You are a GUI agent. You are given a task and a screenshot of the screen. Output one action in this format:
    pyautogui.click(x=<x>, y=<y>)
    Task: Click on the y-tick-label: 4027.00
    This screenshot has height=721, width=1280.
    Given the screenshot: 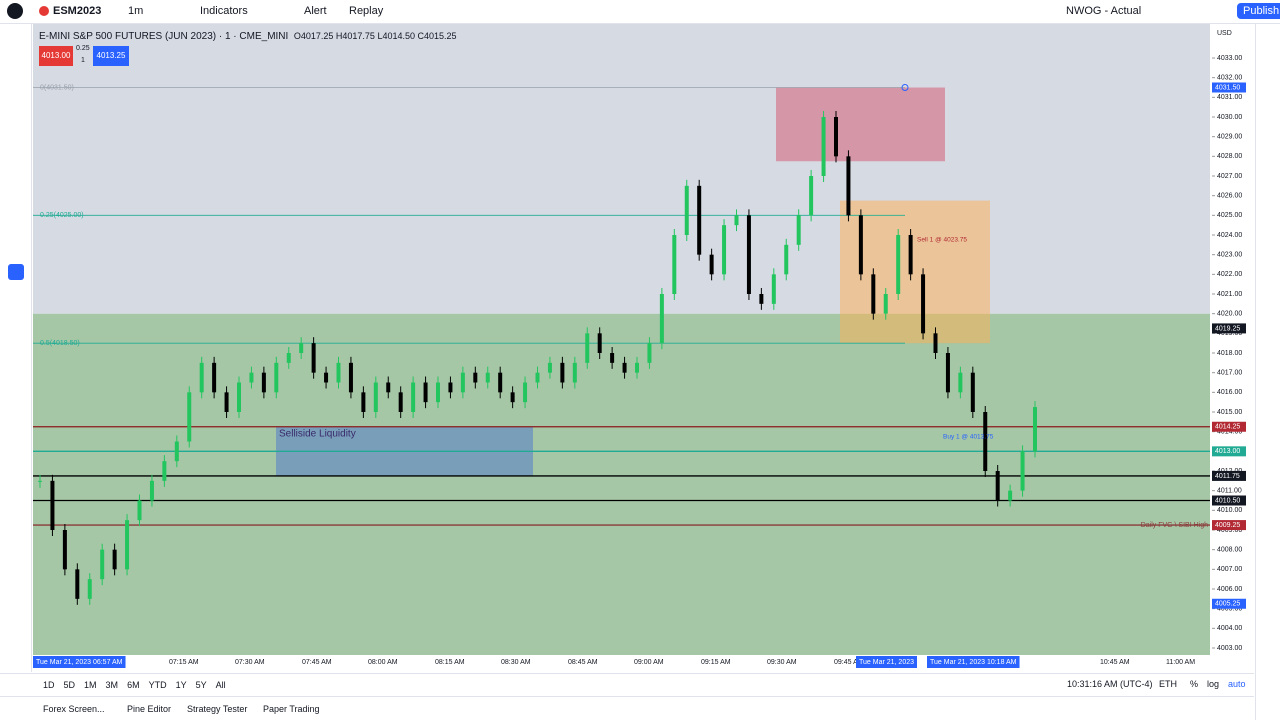 What is the action you would take?
    pyautogui.click(x=1229, y=176)
    